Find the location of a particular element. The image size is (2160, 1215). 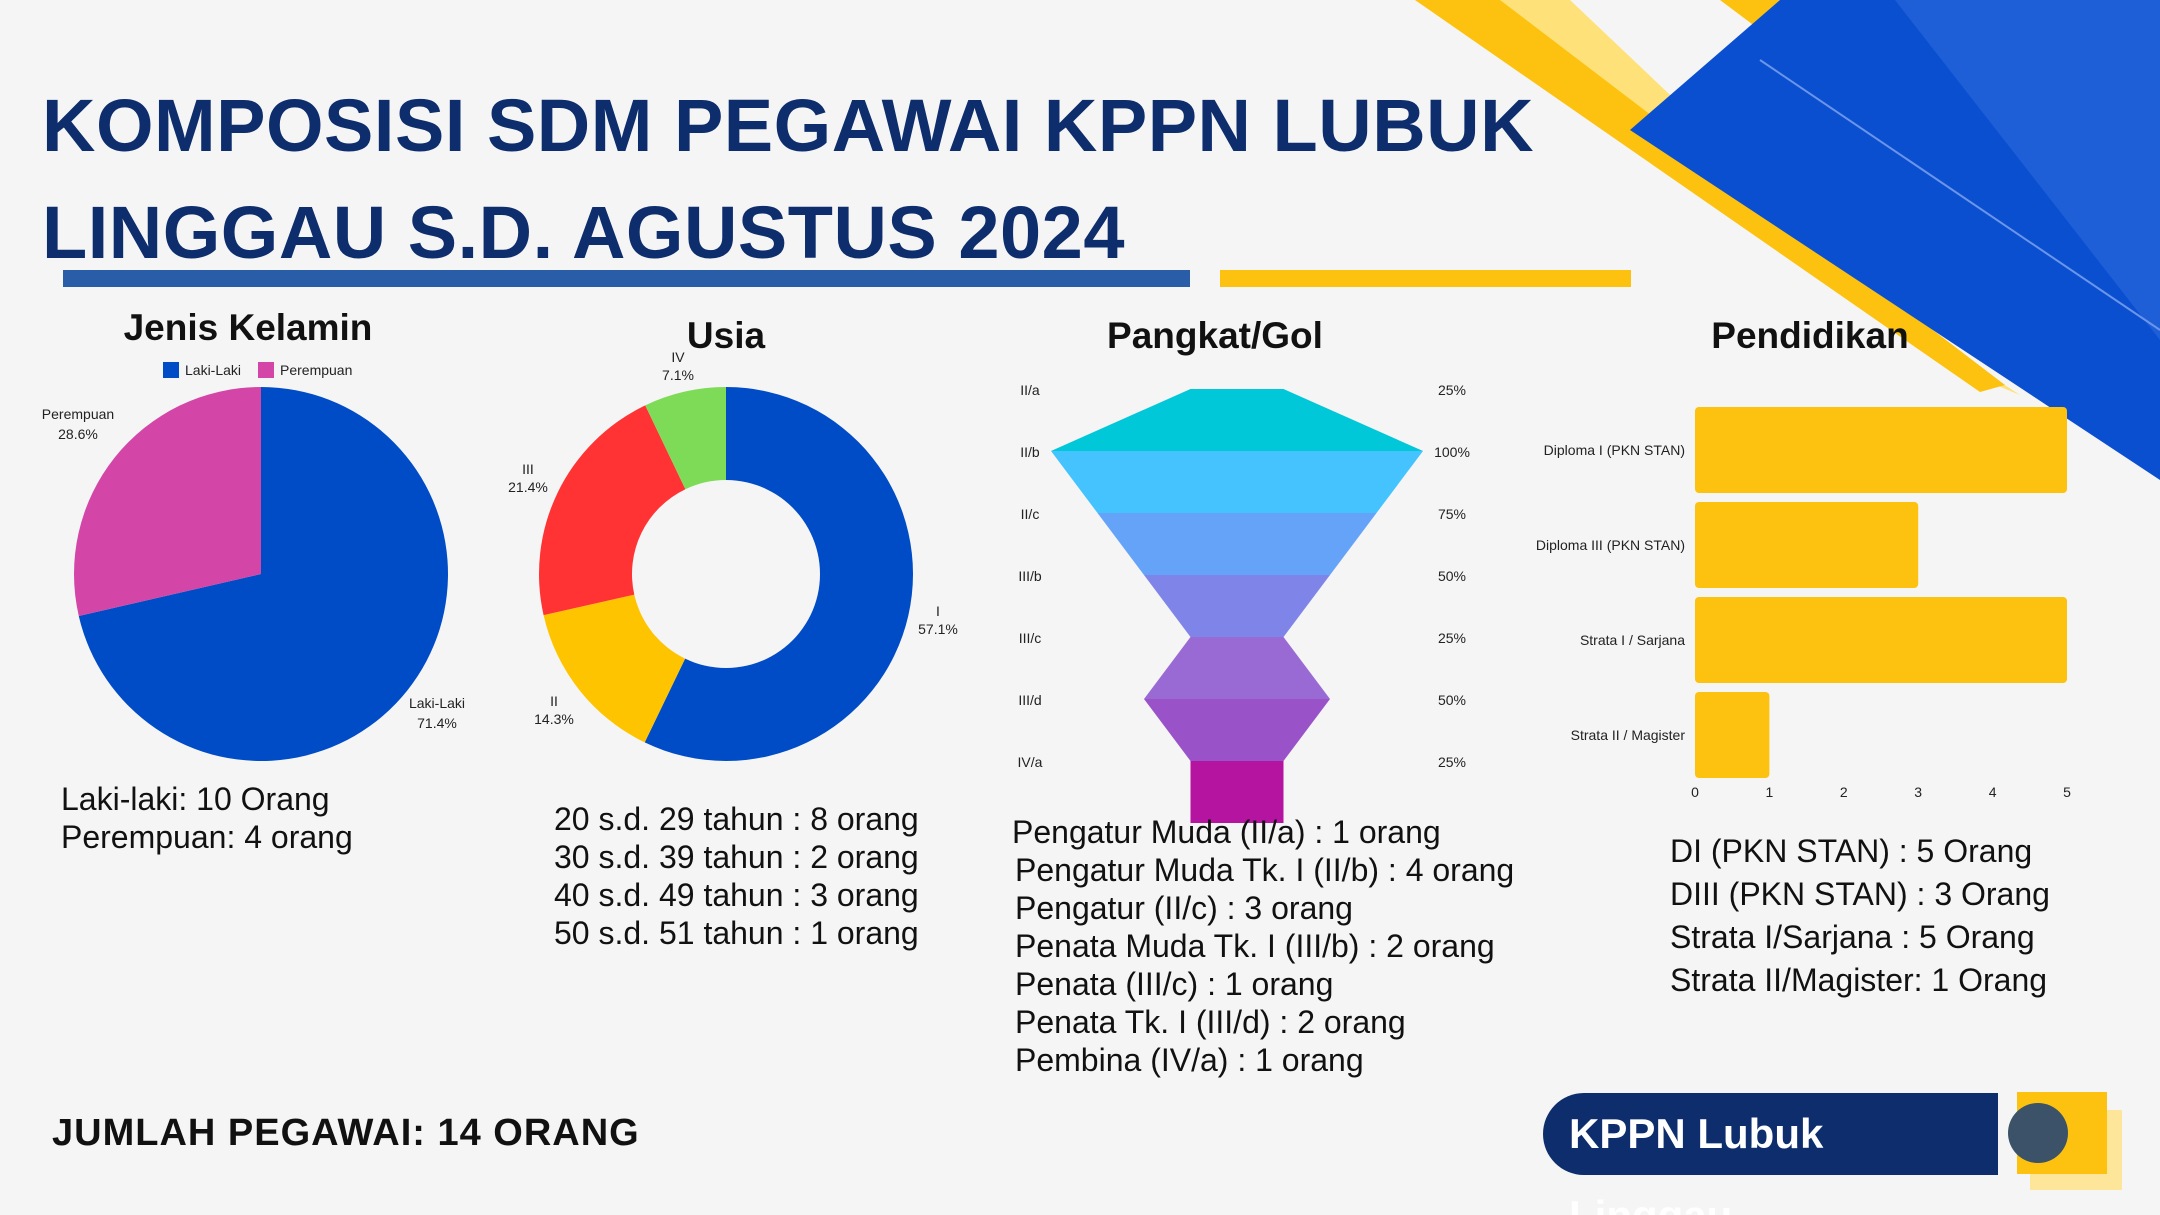

edu-x-tick: 1 is located at coordinates (1770, 792).